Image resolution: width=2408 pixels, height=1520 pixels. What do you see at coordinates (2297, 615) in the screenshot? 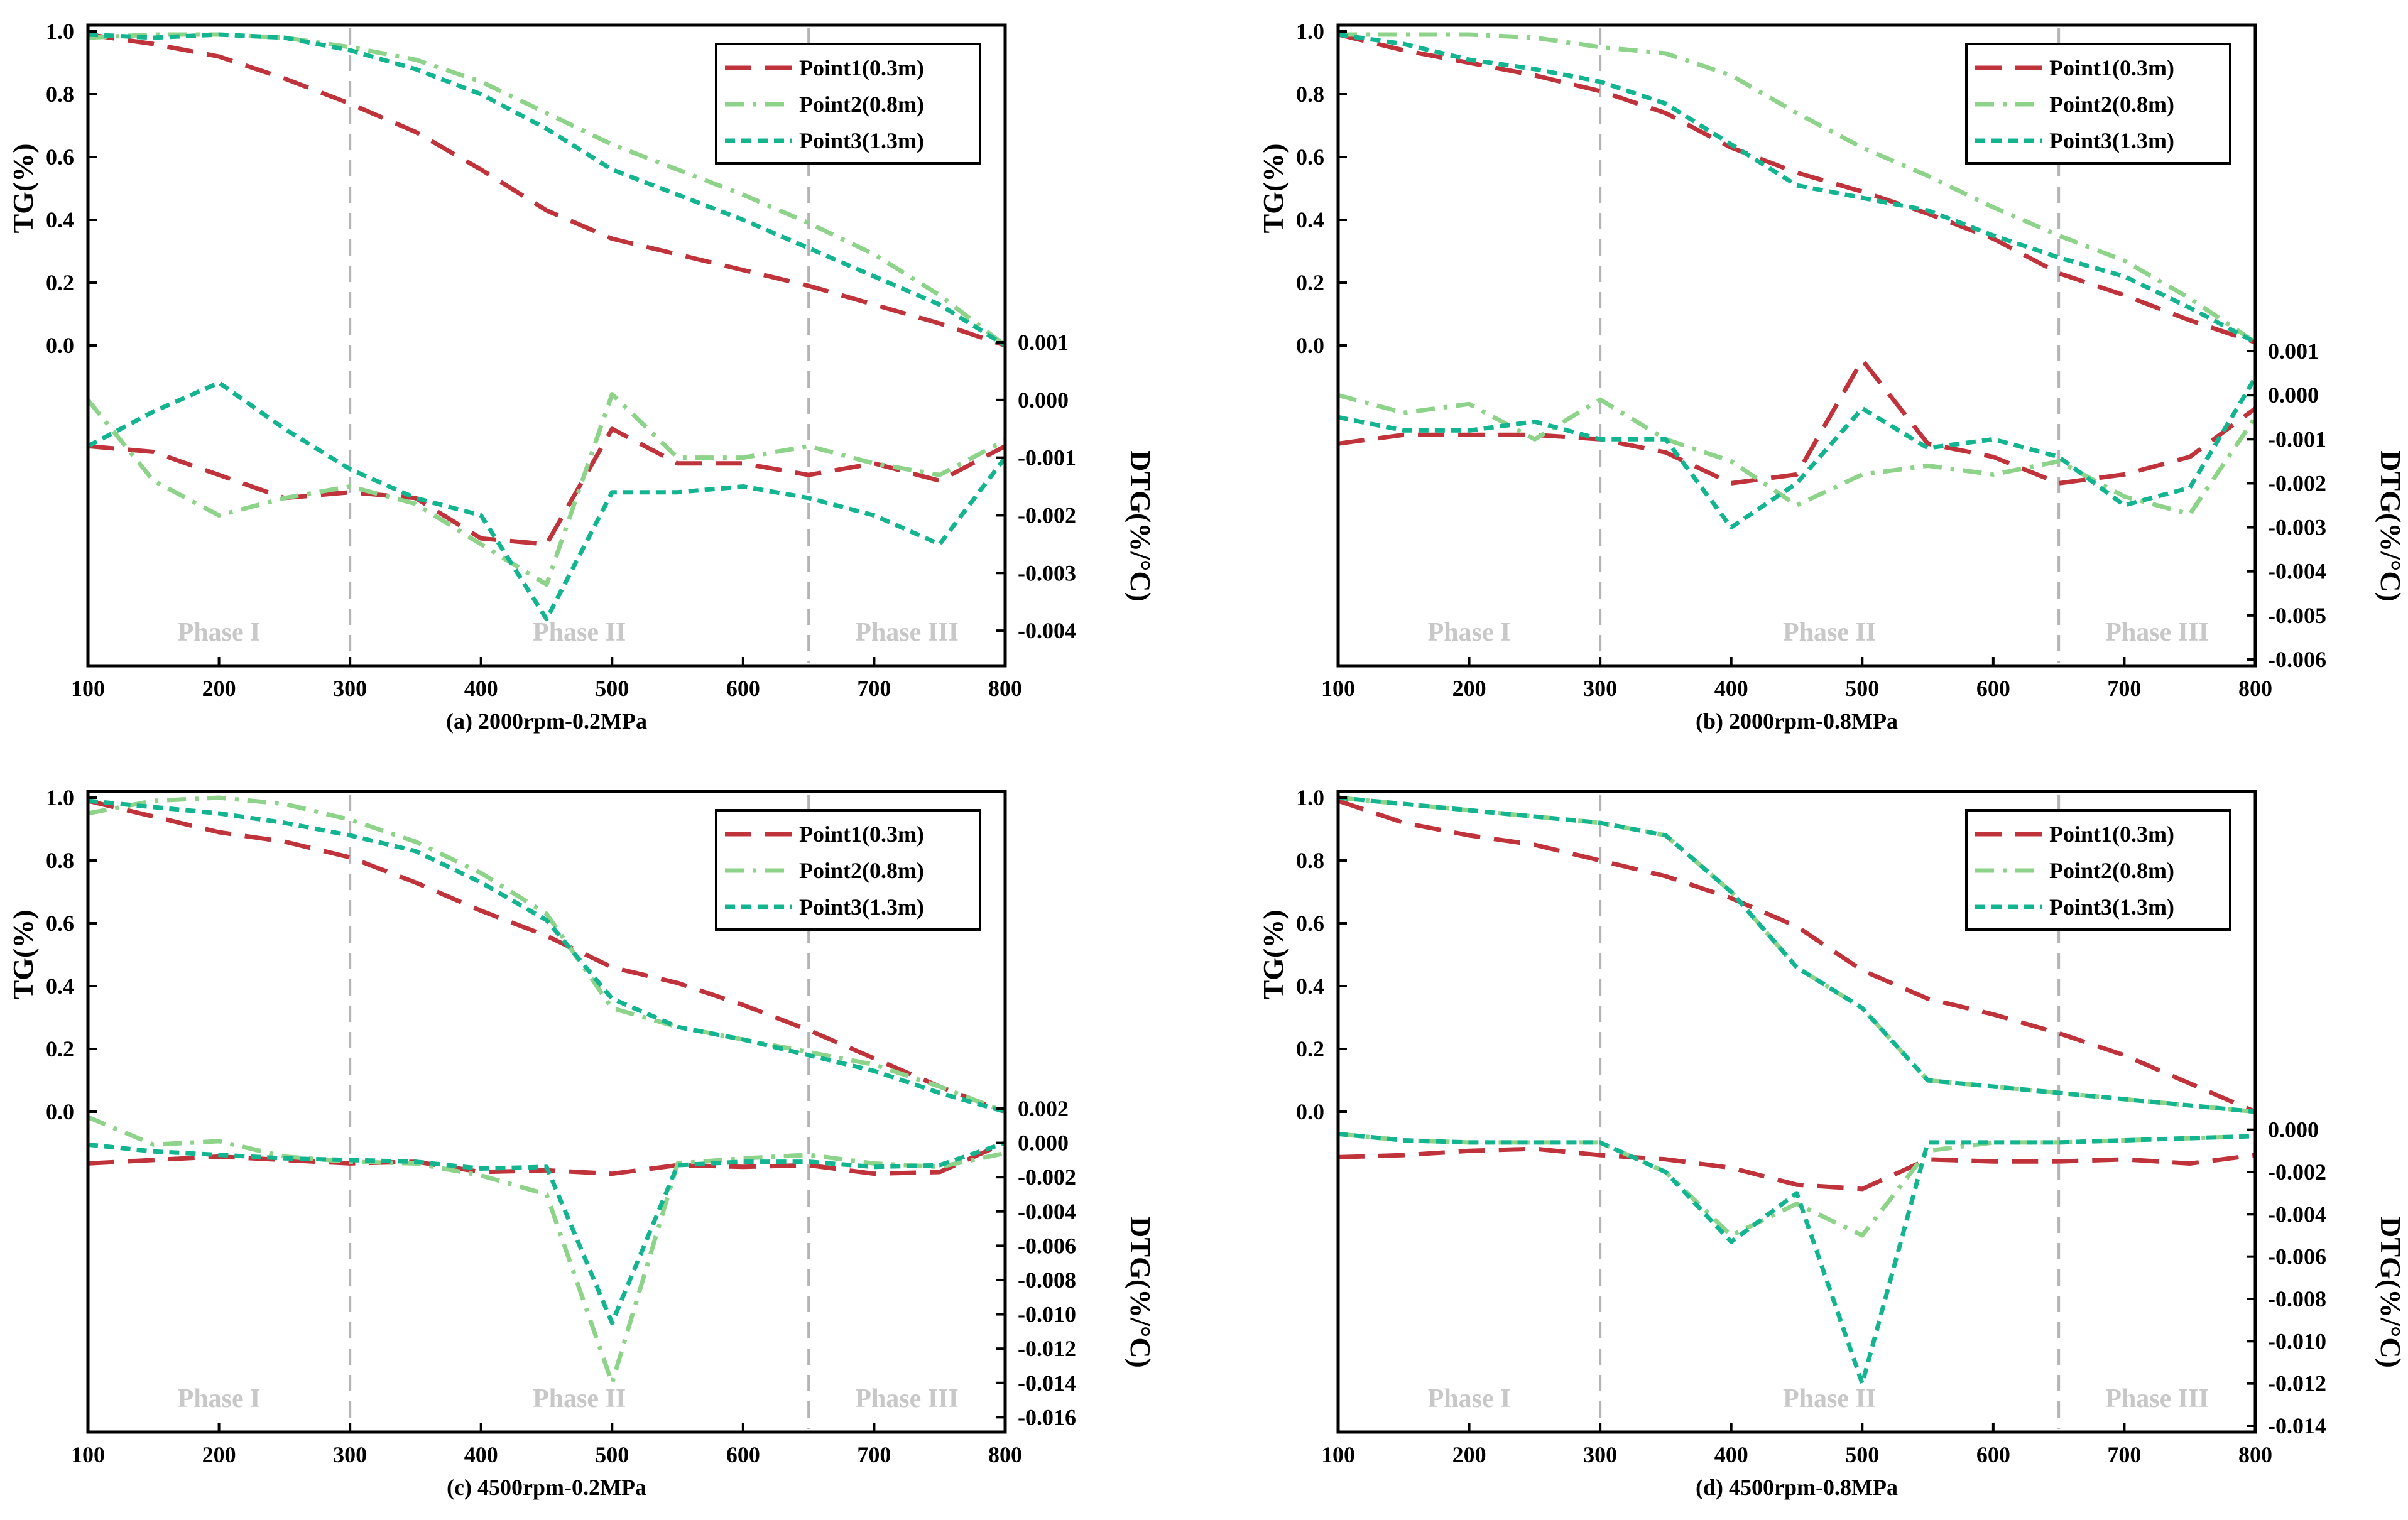
I see `dtg-tick-label: -0.005` at bounding box center [2297, 615].